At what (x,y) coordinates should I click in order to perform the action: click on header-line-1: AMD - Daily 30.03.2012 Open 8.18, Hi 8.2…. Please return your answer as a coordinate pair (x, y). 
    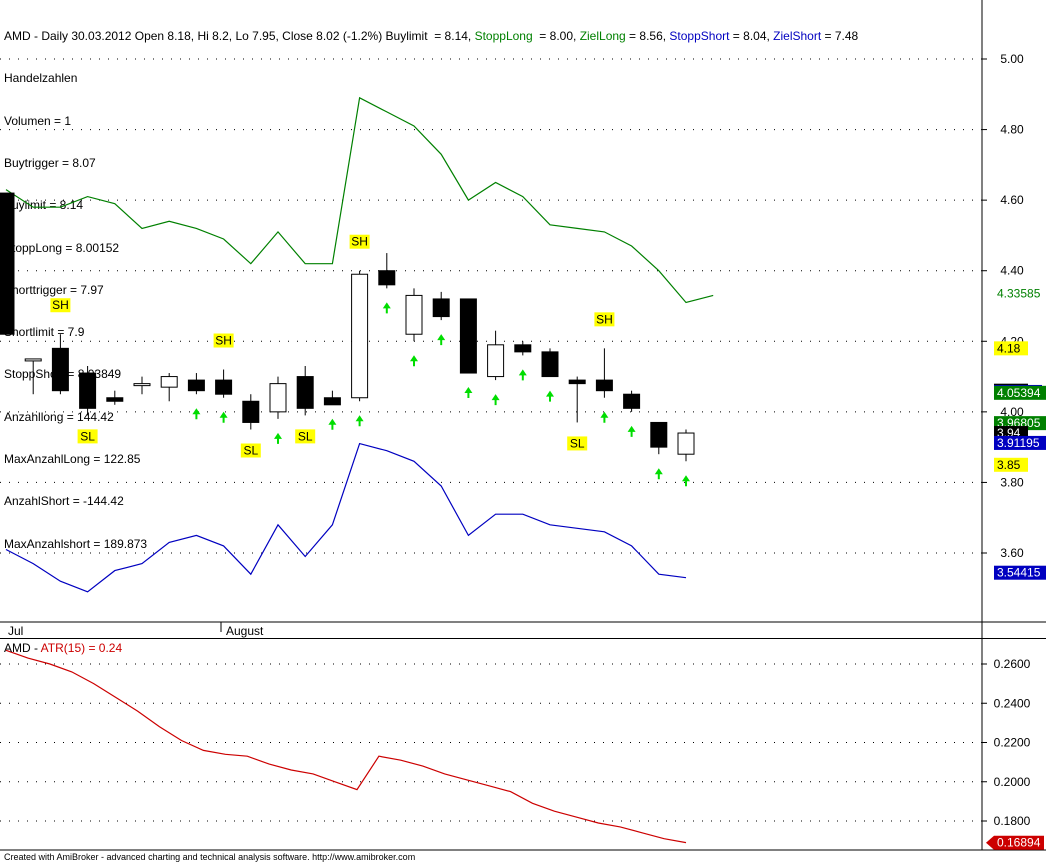
    Looking at the image, I should click on (431, 36).